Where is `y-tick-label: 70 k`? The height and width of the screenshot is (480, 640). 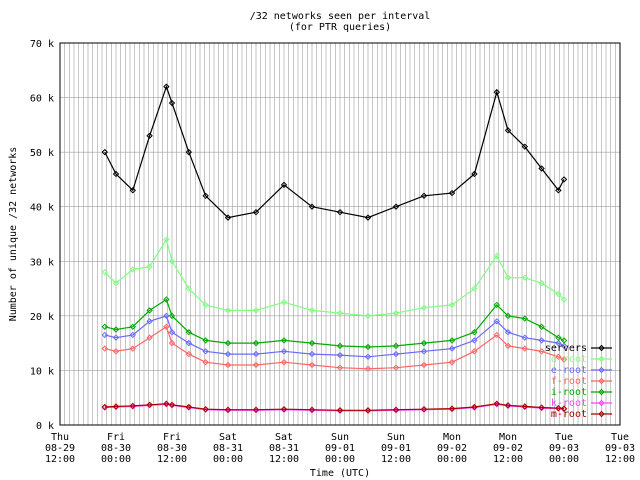
y-tick-label: 70 k is located at coordinates (42, 44).